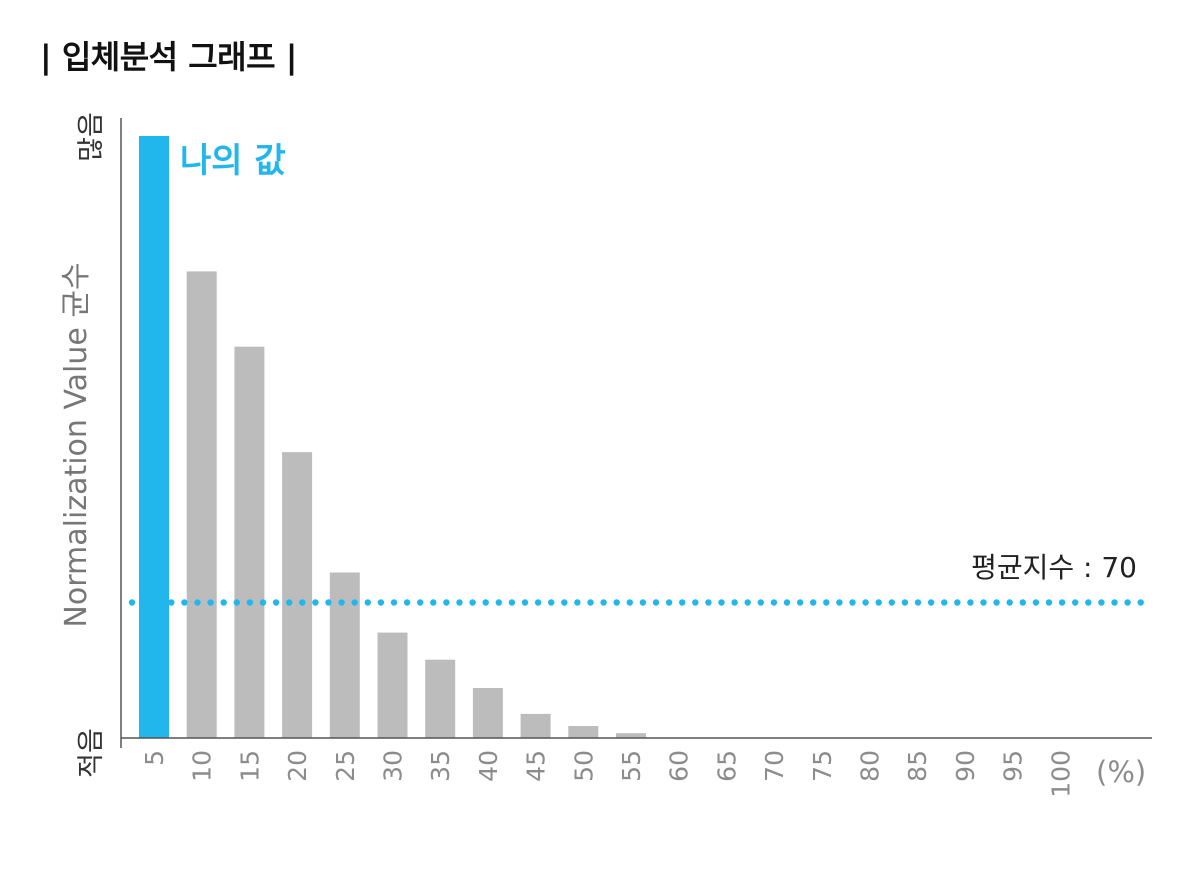 This screenshot has height=874, width=1181. What do you see at coordinates (76, 444) in the screenshot?
I see `y-axis-label: Normalization Value 균수` at bounding box center [76, 444].